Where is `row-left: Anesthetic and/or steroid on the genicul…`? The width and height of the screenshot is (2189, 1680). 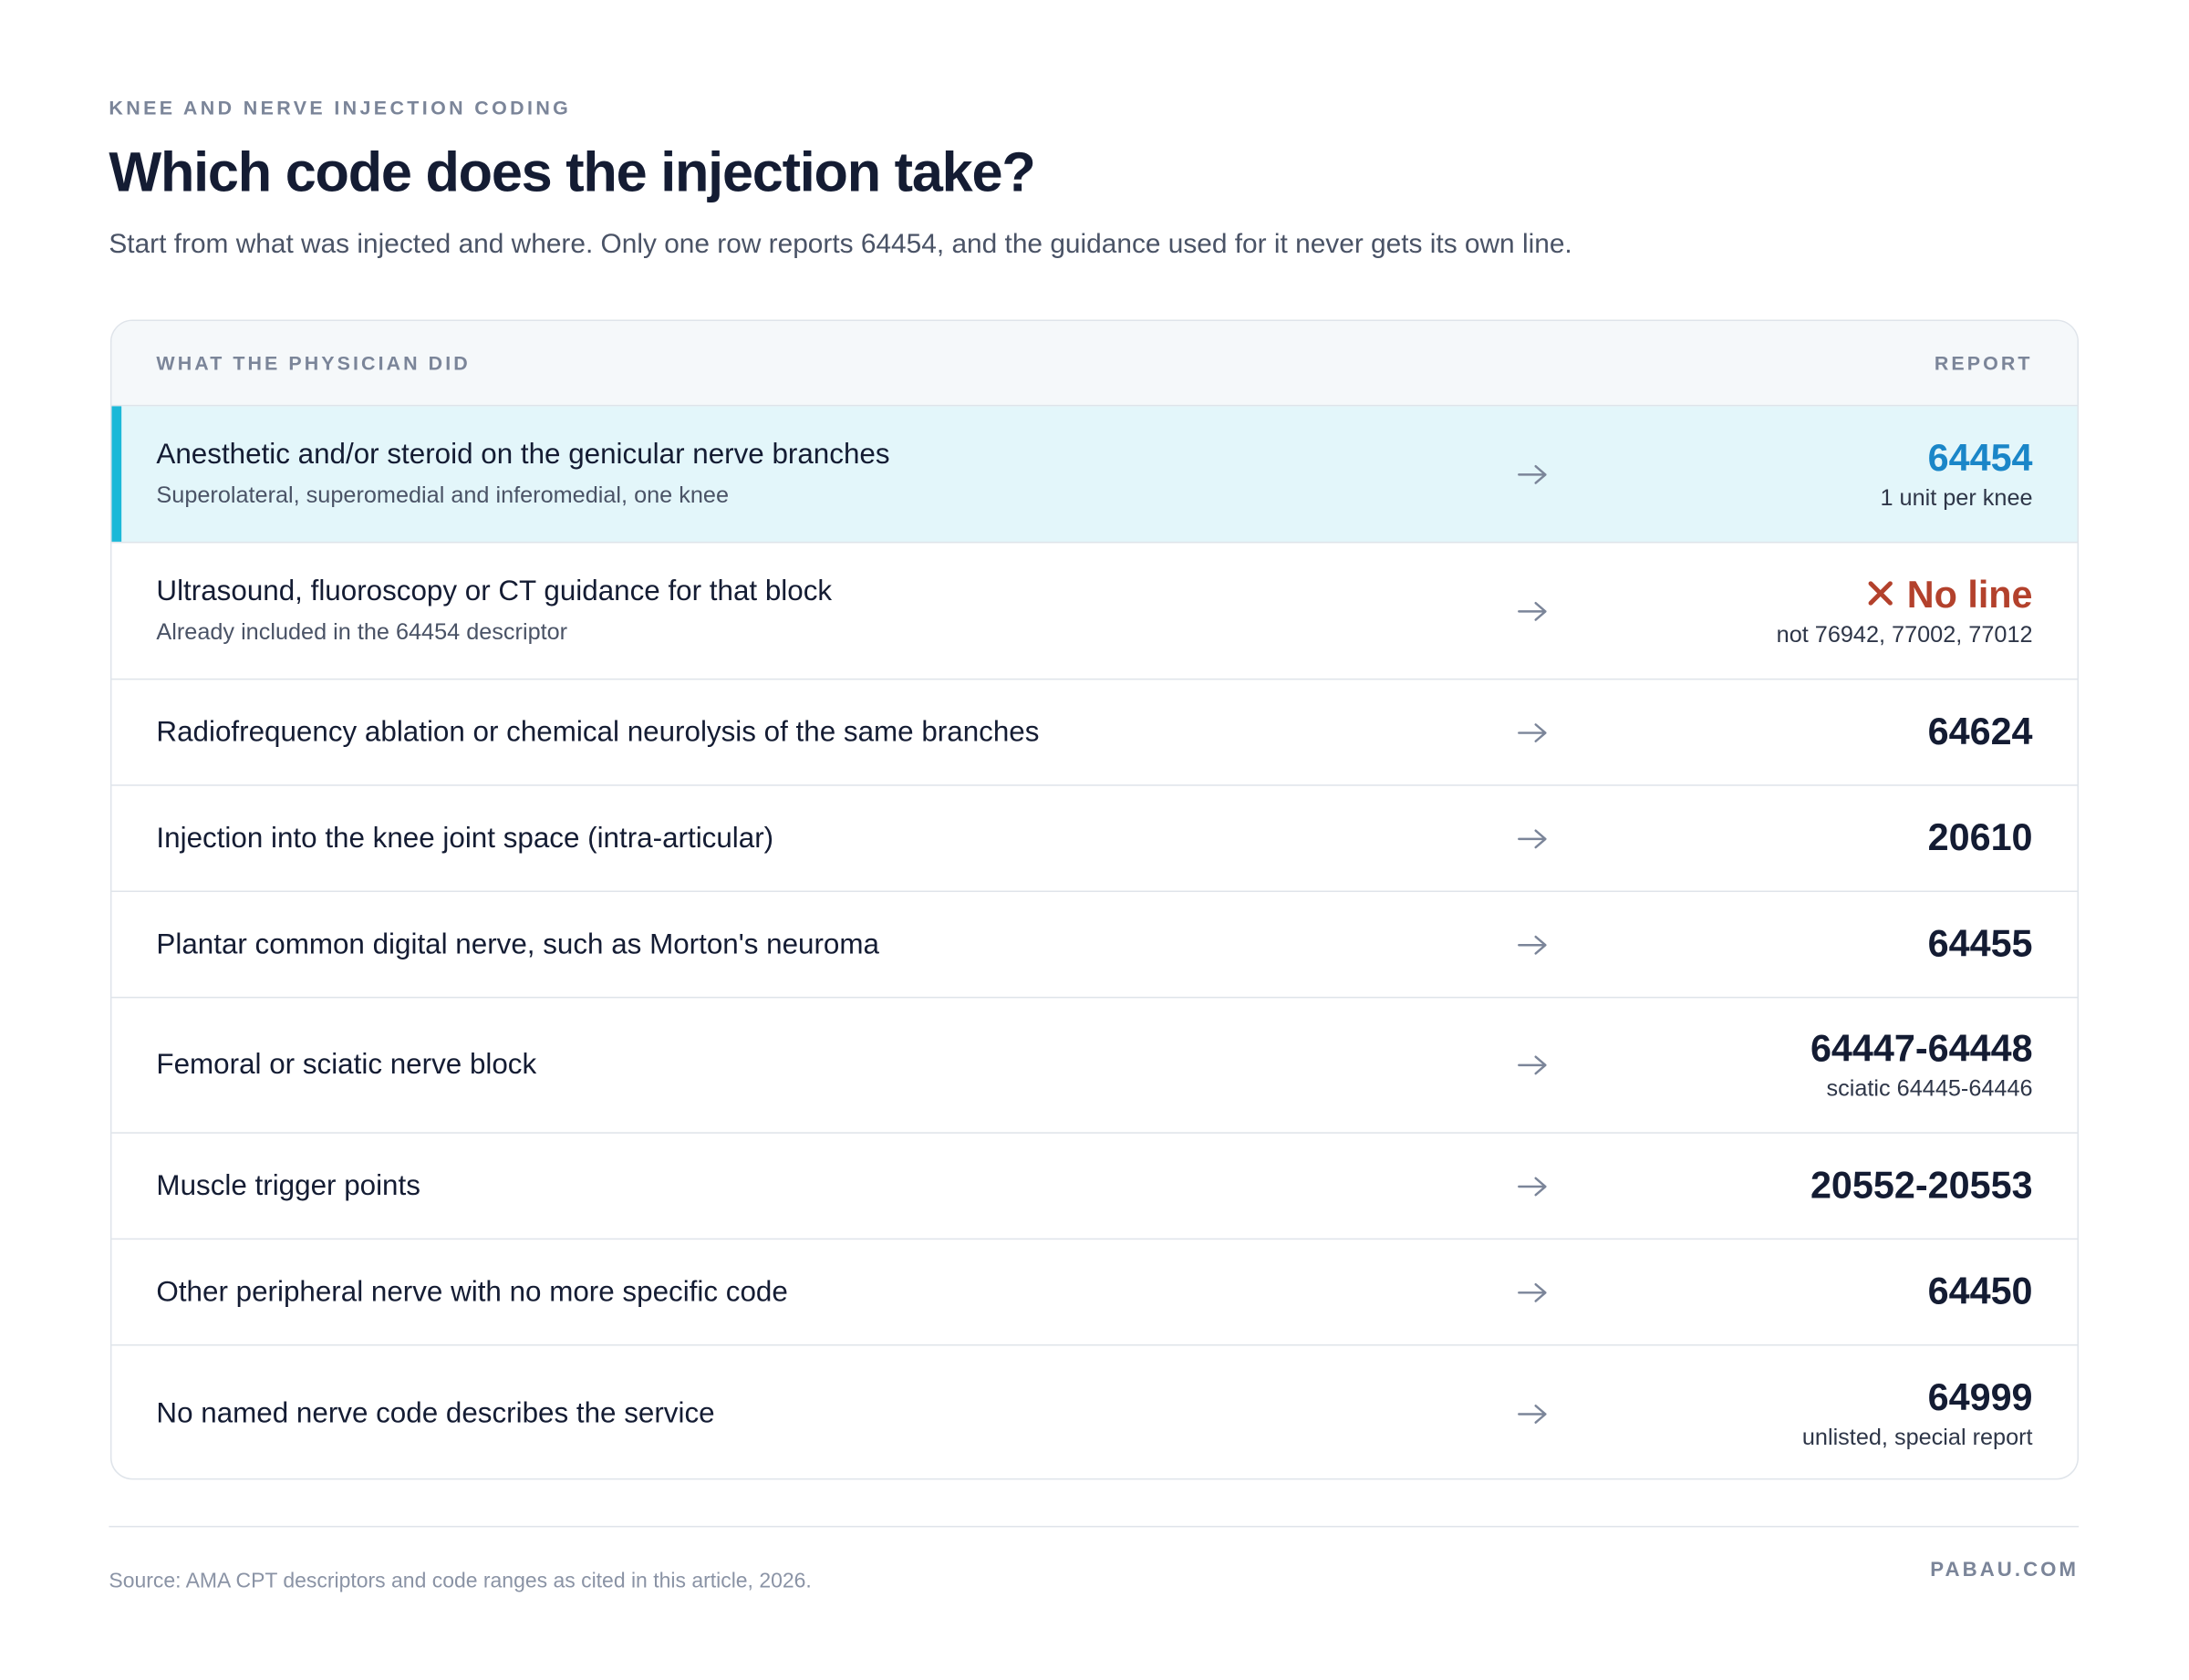 row-left: Anesthetic and/or steroid on the genicul… is located at coordinates (836, 474).